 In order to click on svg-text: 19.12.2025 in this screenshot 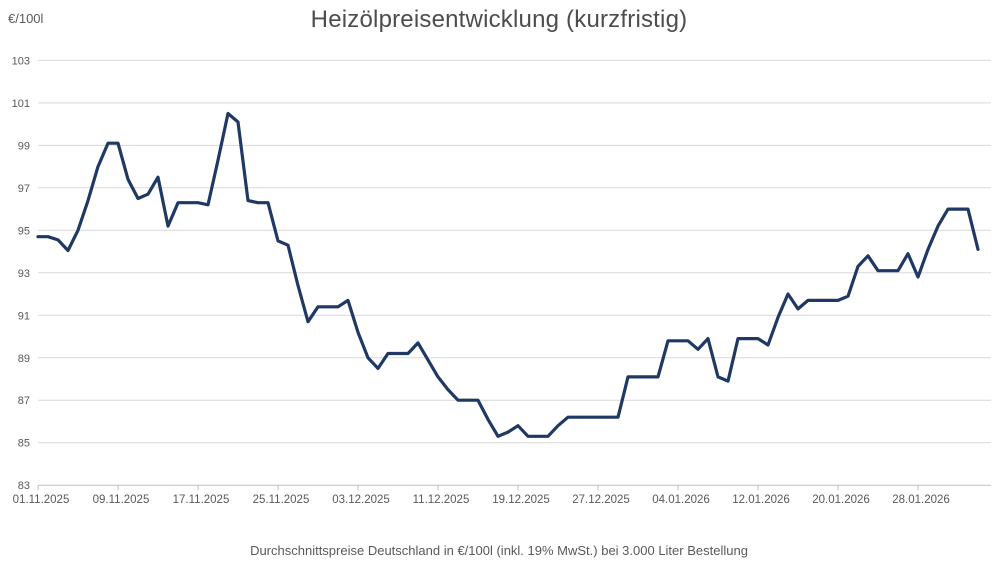, I will do `click(521, 500)`.